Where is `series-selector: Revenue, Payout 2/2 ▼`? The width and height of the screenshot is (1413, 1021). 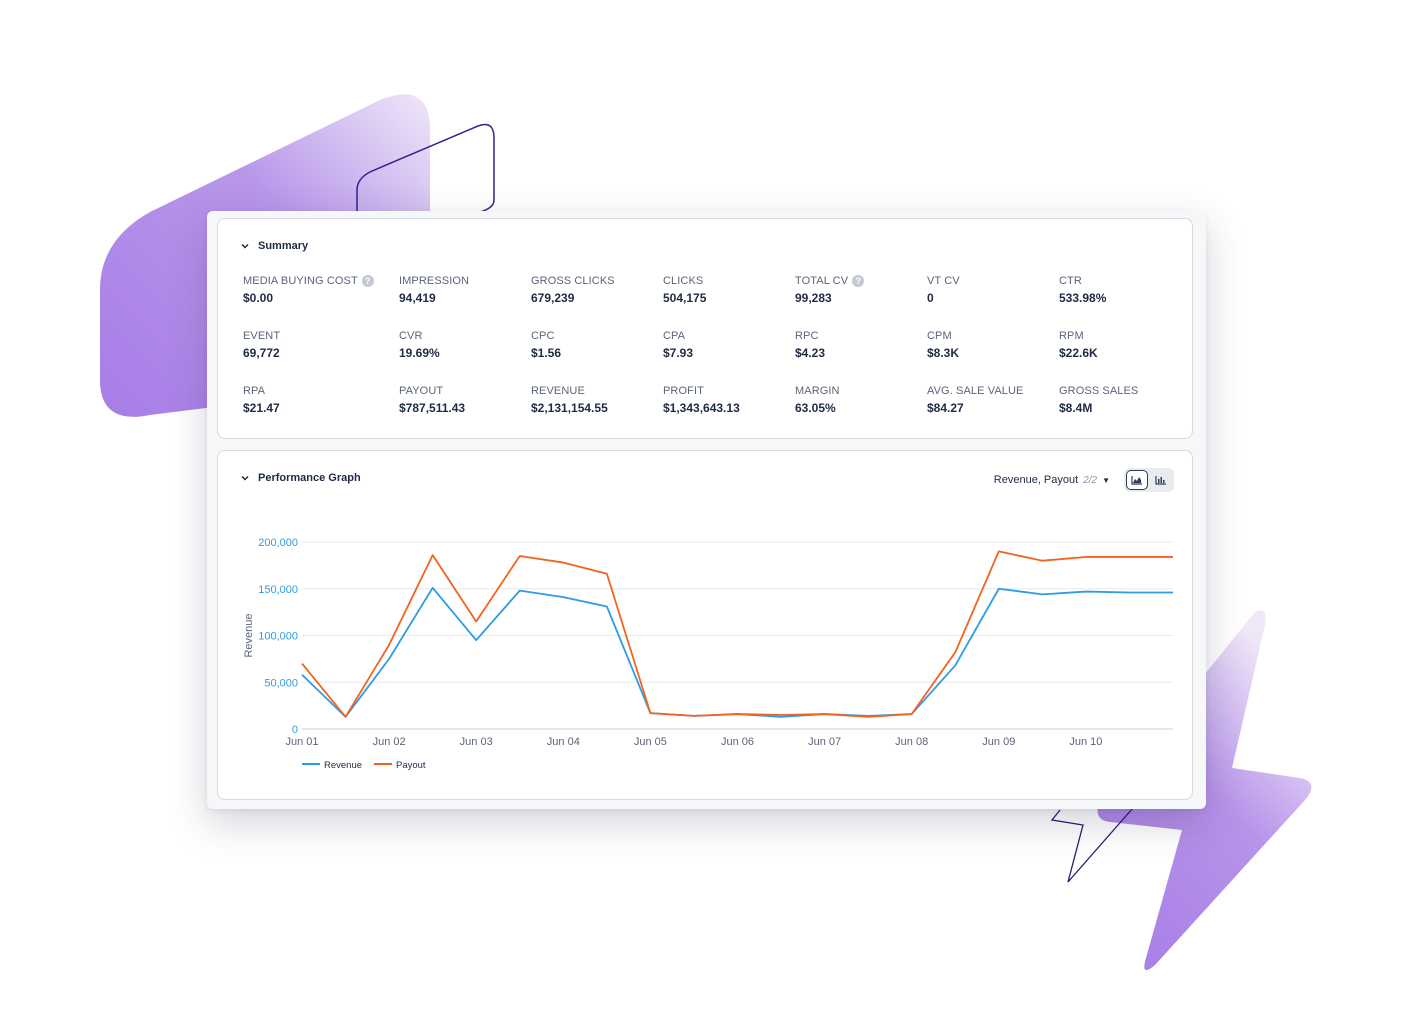
series-selector: Revenue, Payout 2/2 ▼ is located at coordinates (1052, 480).